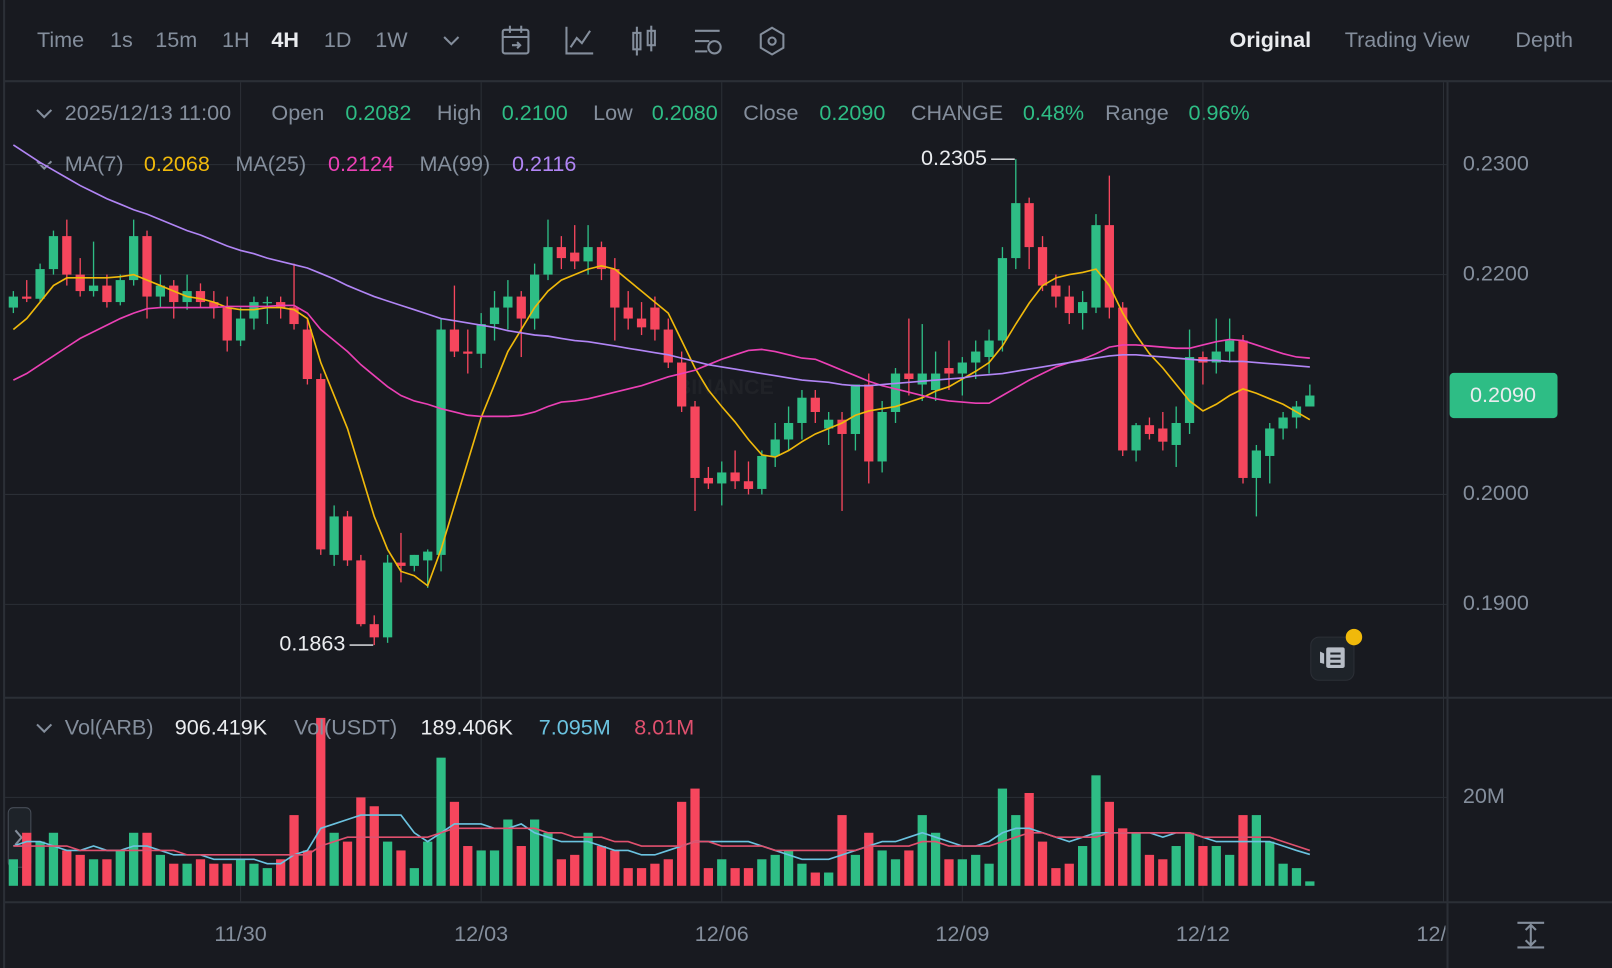 The width and height of the screenshot is (1612, 968). I want to click on interval-tab: 4H, so click(285, 39).